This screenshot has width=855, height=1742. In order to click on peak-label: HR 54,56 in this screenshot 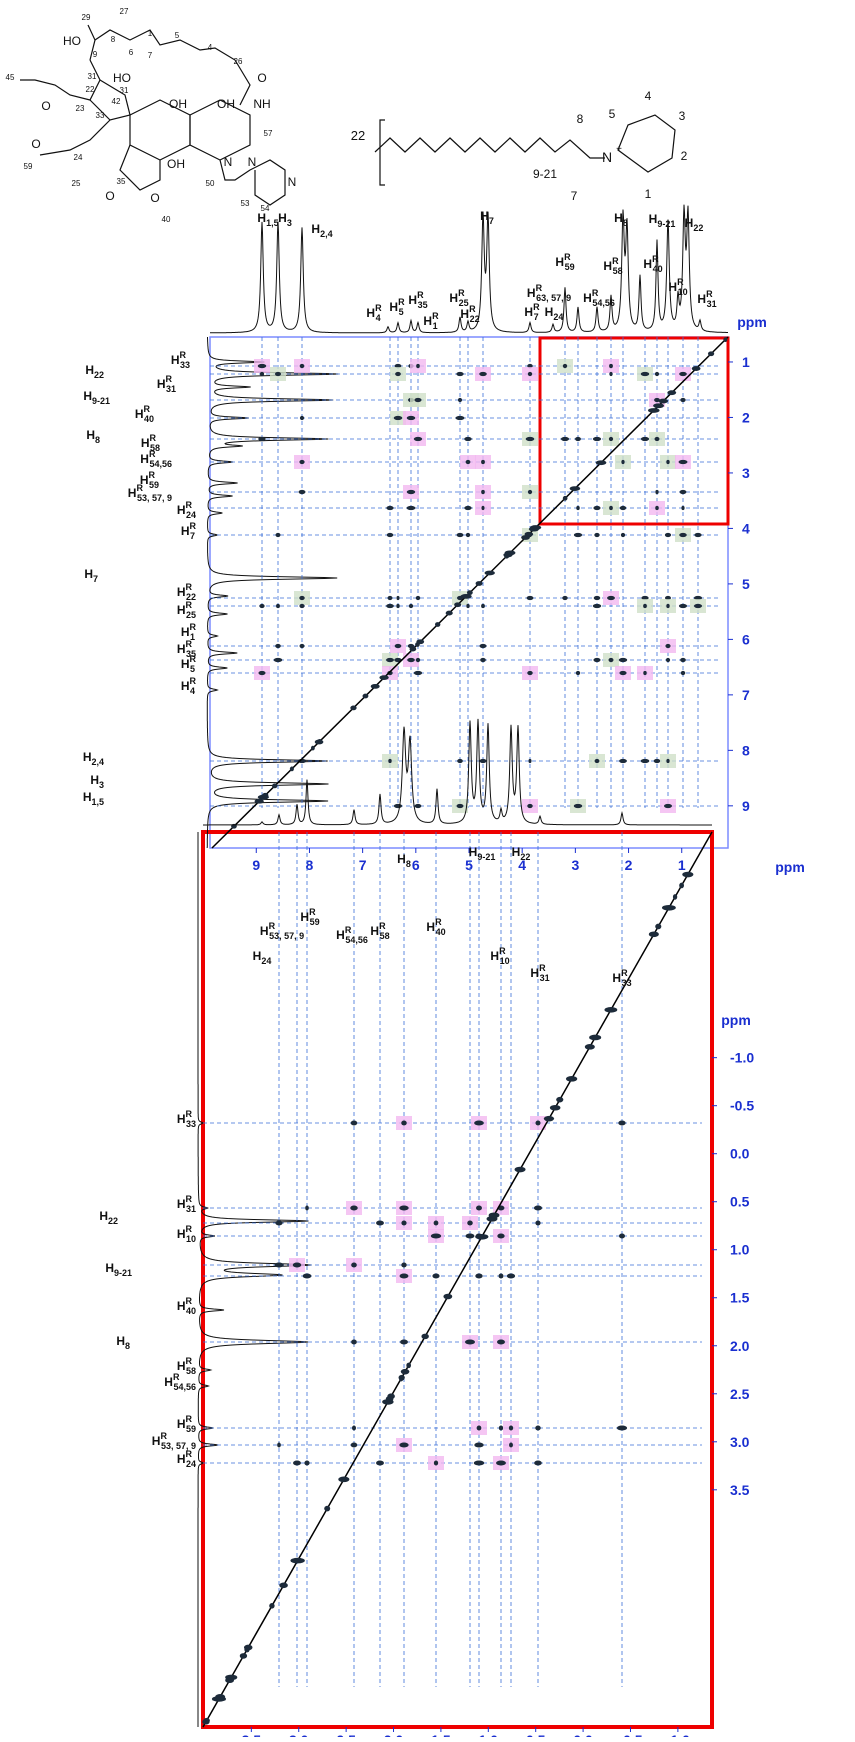, I will do `click(180, 1382)`.